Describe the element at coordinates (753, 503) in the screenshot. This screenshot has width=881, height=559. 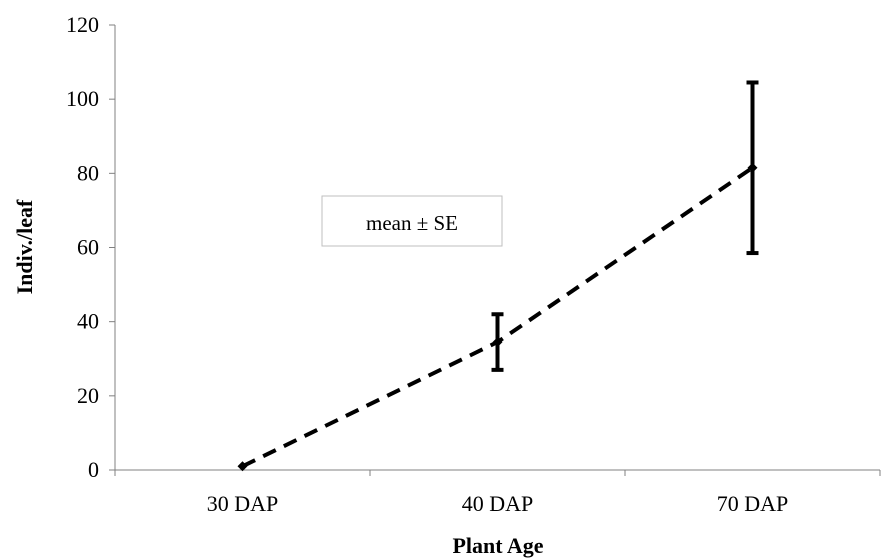
I see `x-tick-label: 70 DAP` at that location.